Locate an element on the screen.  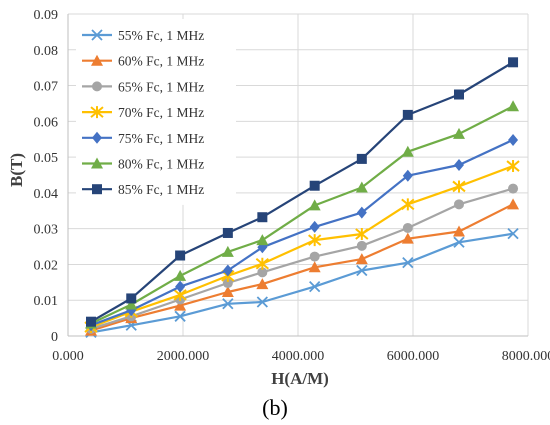
x-tick-labels: 0.000 2000.000 4000.000 6000.000 8000.000 is located at coordinates (301, 356).